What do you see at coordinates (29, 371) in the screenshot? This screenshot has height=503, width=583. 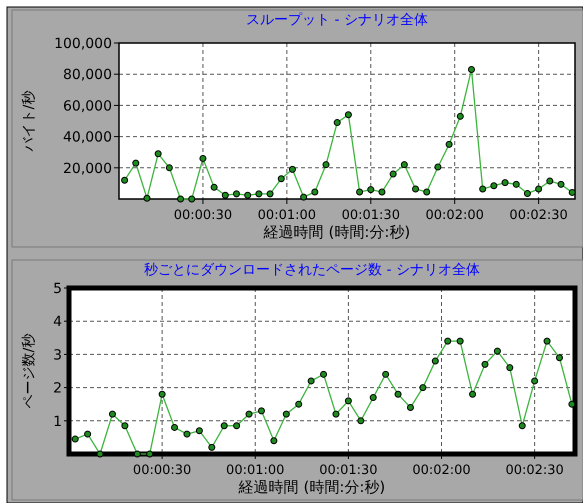 I see `y-axis-title: ページ数/秒` at bounding box center [29, 371].